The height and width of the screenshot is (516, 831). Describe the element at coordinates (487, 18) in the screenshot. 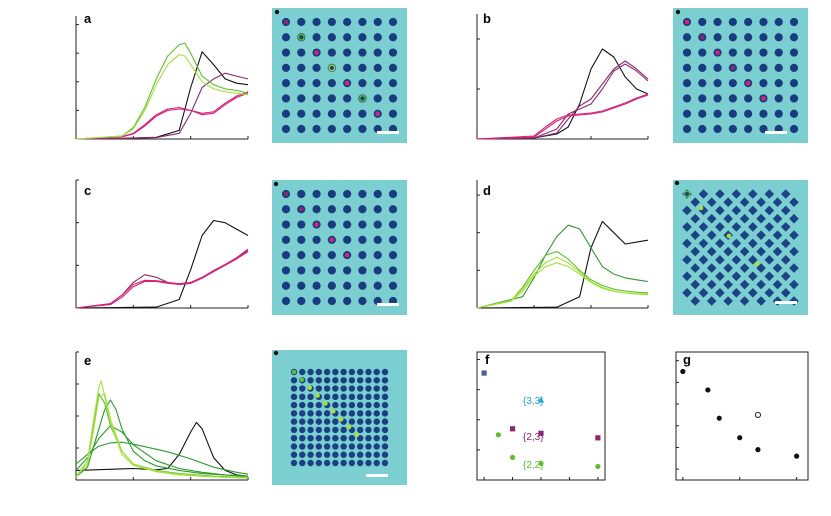

I see `panel-label-b: b` at that location.